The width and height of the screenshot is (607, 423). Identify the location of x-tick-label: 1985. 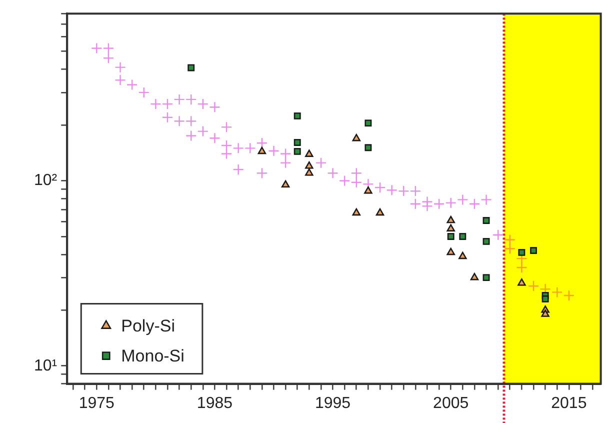
(214, 403).